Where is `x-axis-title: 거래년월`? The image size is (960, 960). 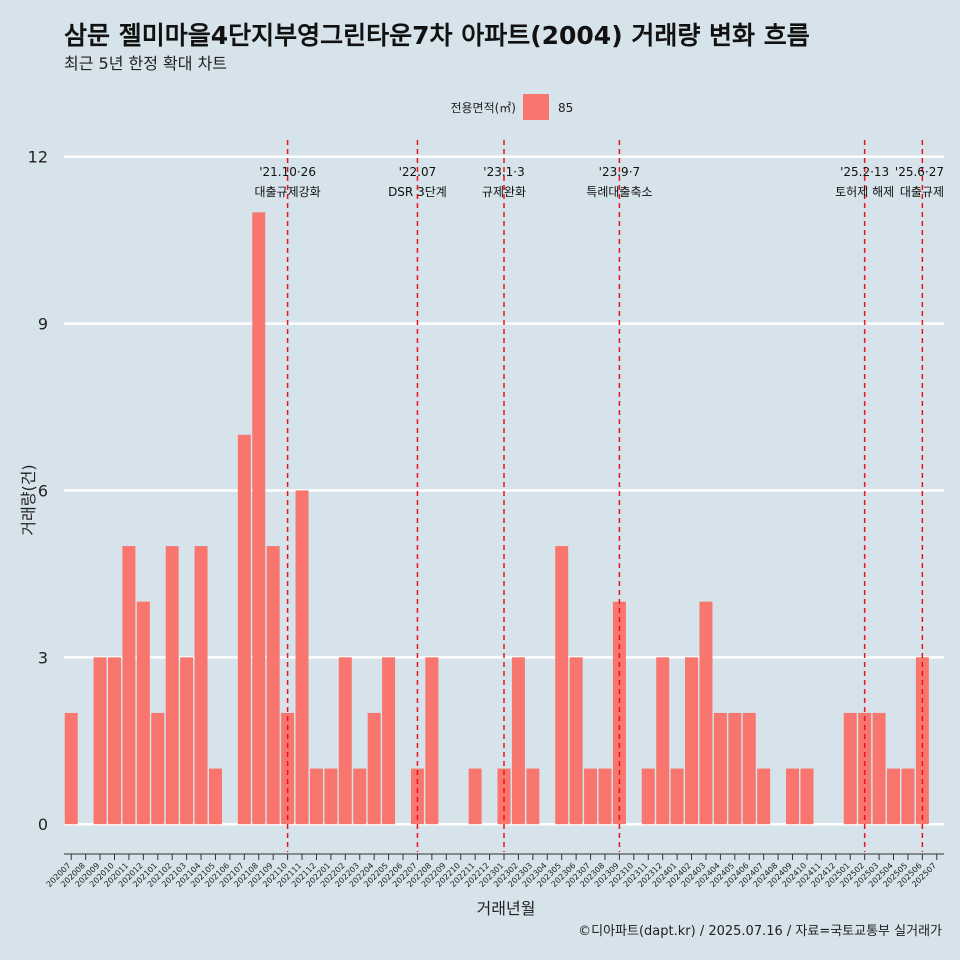
x-axis-title: 거래년월 is located at coordinates (506, 908).